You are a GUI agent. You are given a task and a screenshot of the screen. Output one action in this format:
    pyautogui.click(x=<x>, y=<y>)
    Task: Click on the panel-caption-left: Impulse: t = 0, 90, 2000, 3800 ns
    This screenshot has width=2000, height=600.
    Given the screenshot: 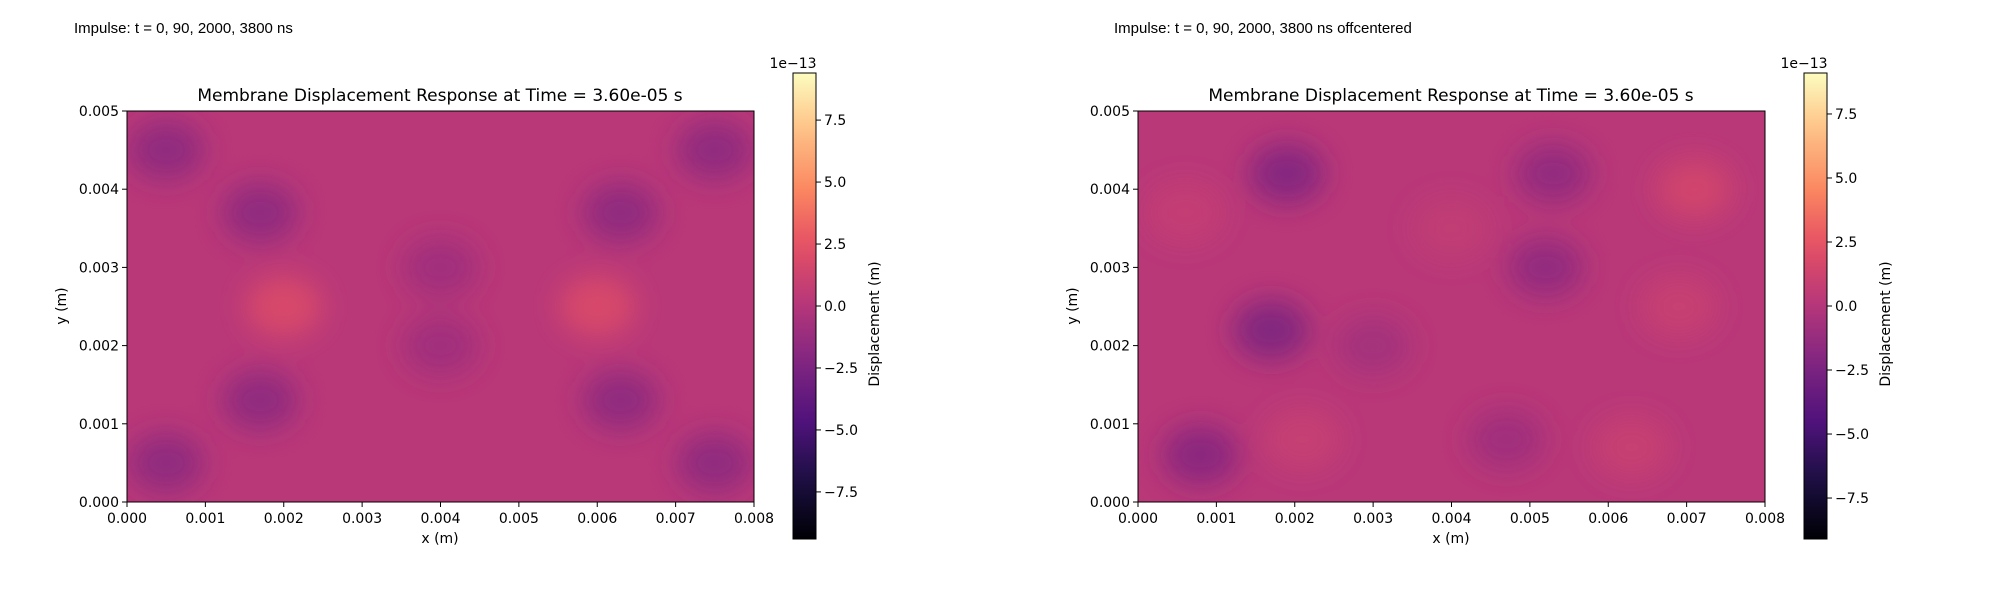 What is the action you would take?
    pyautogui.click(x=183, y=28)
    